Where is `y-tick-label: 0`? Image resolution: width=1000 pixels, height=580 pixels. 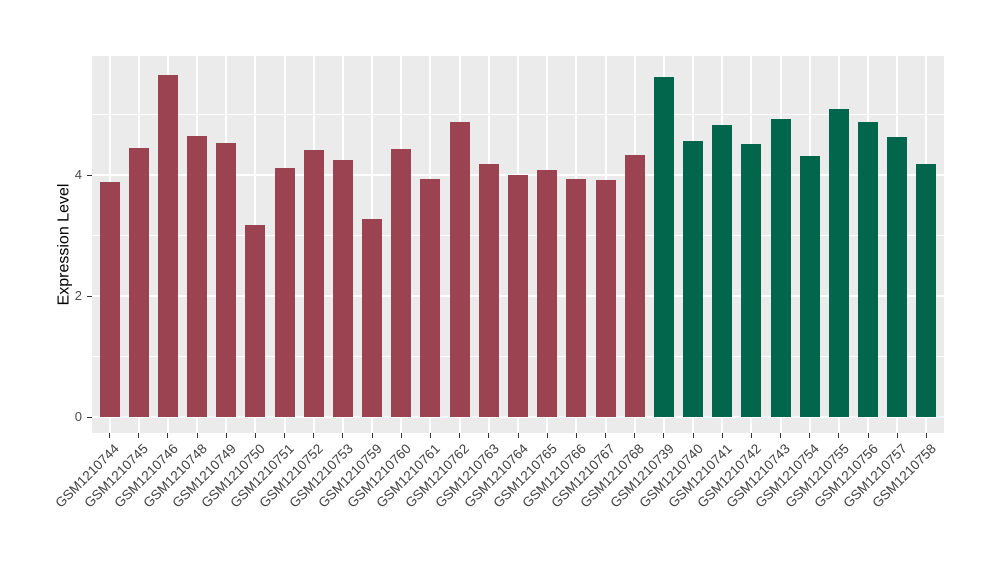
y-tick-label: 0 is located at coordinates (78, 416).